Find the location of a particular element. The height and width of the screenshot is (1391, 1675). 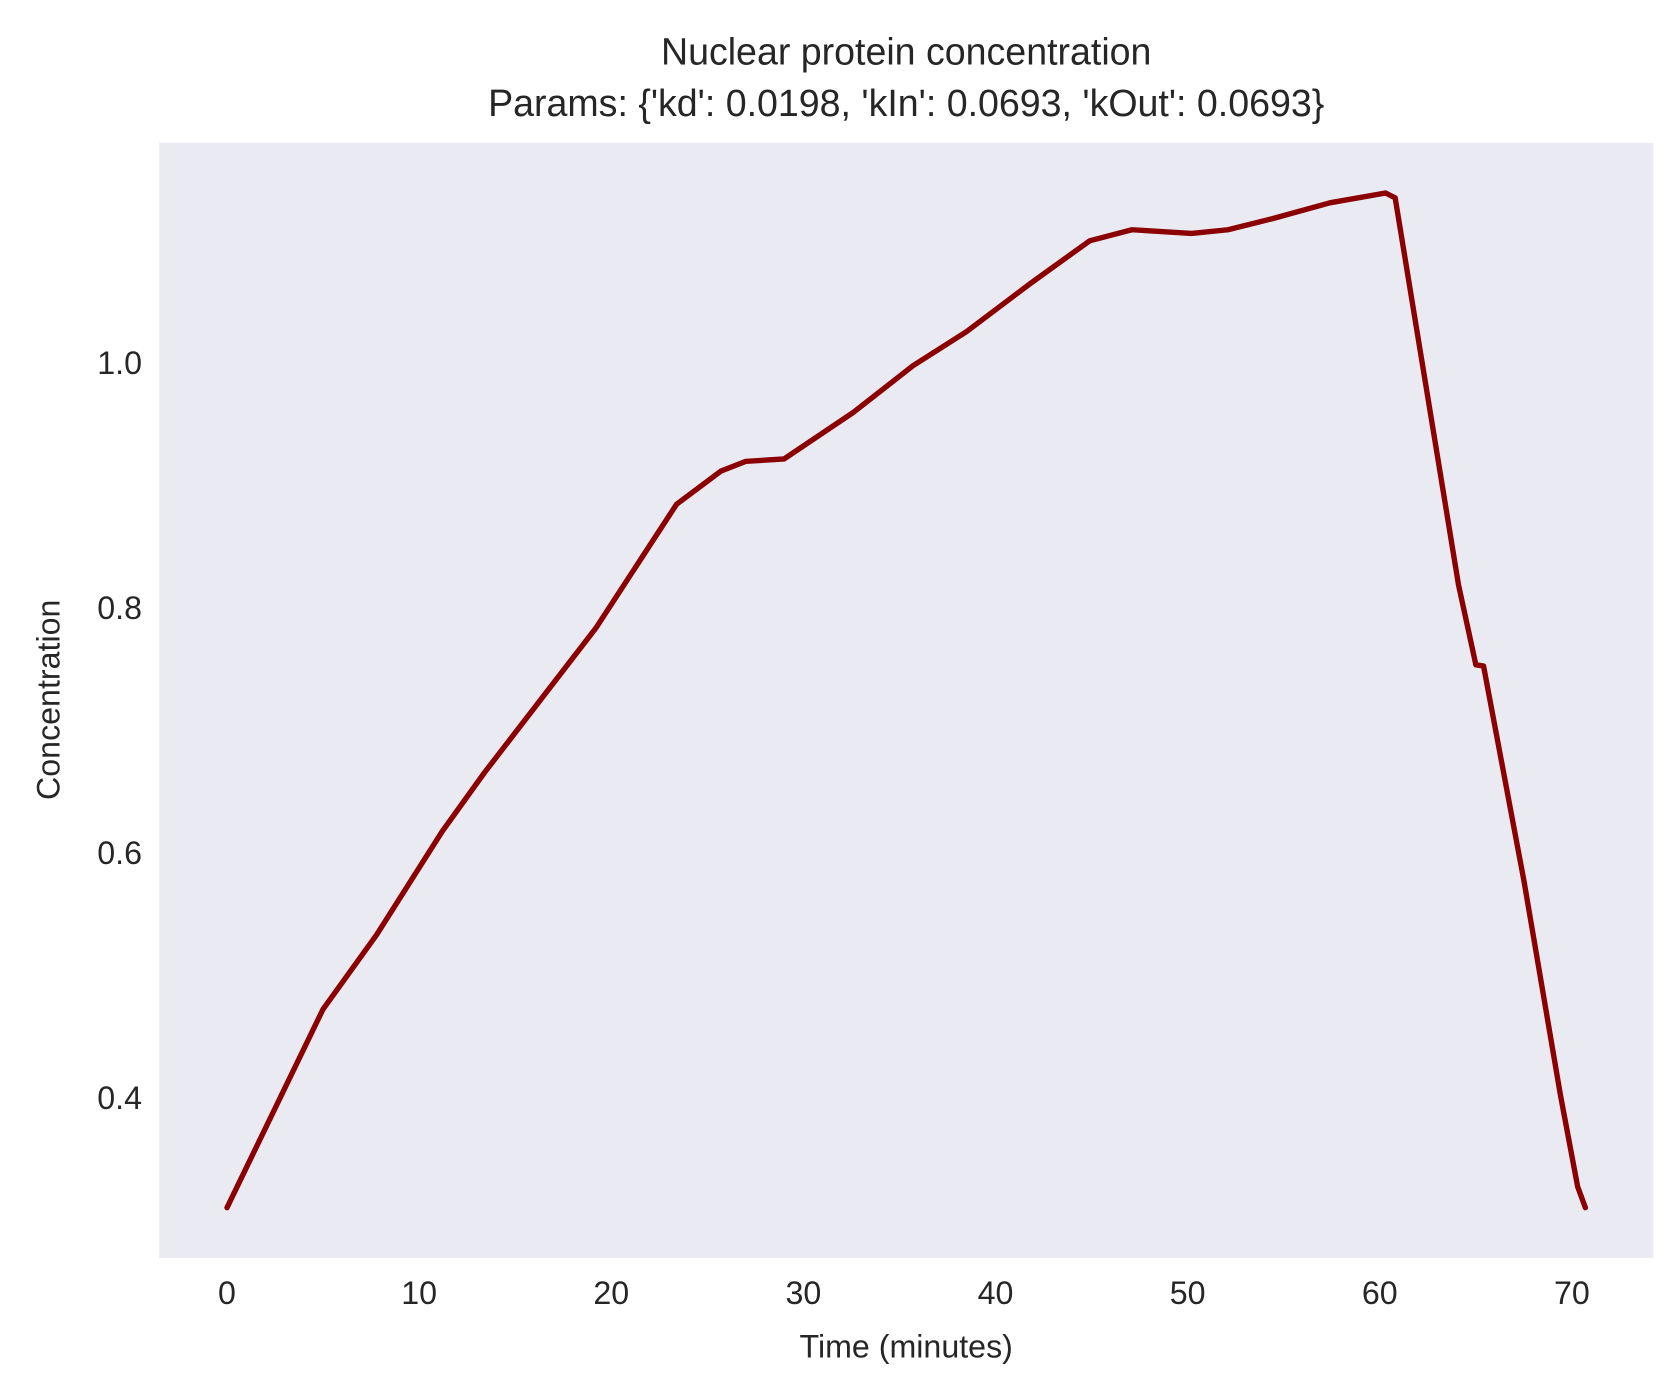

x-axis-label: Time (minutes) is located at coordinates (905, 1347).